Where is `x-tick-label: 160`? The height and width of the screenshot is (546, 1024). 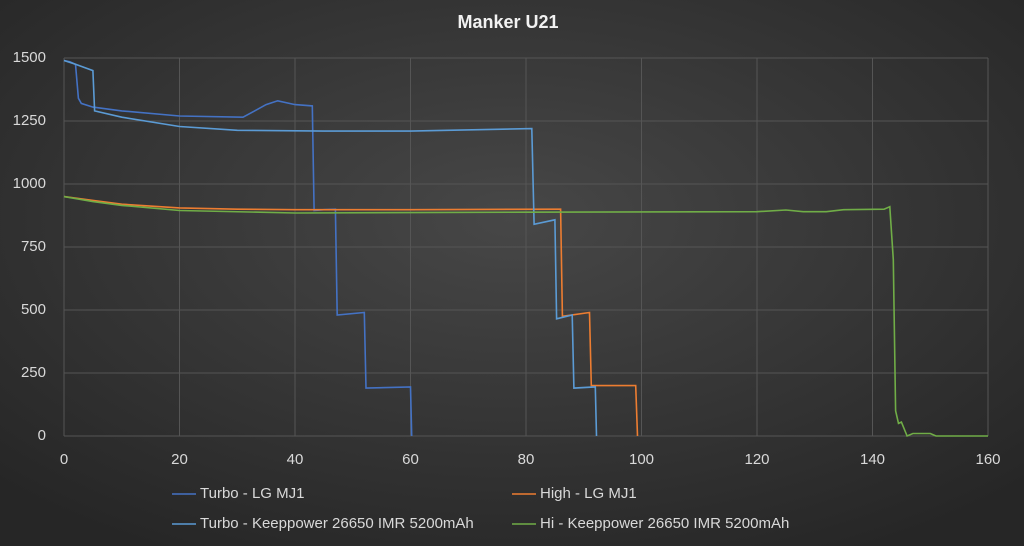 x-tick-label: 160 is located at coordinates (987, 459).